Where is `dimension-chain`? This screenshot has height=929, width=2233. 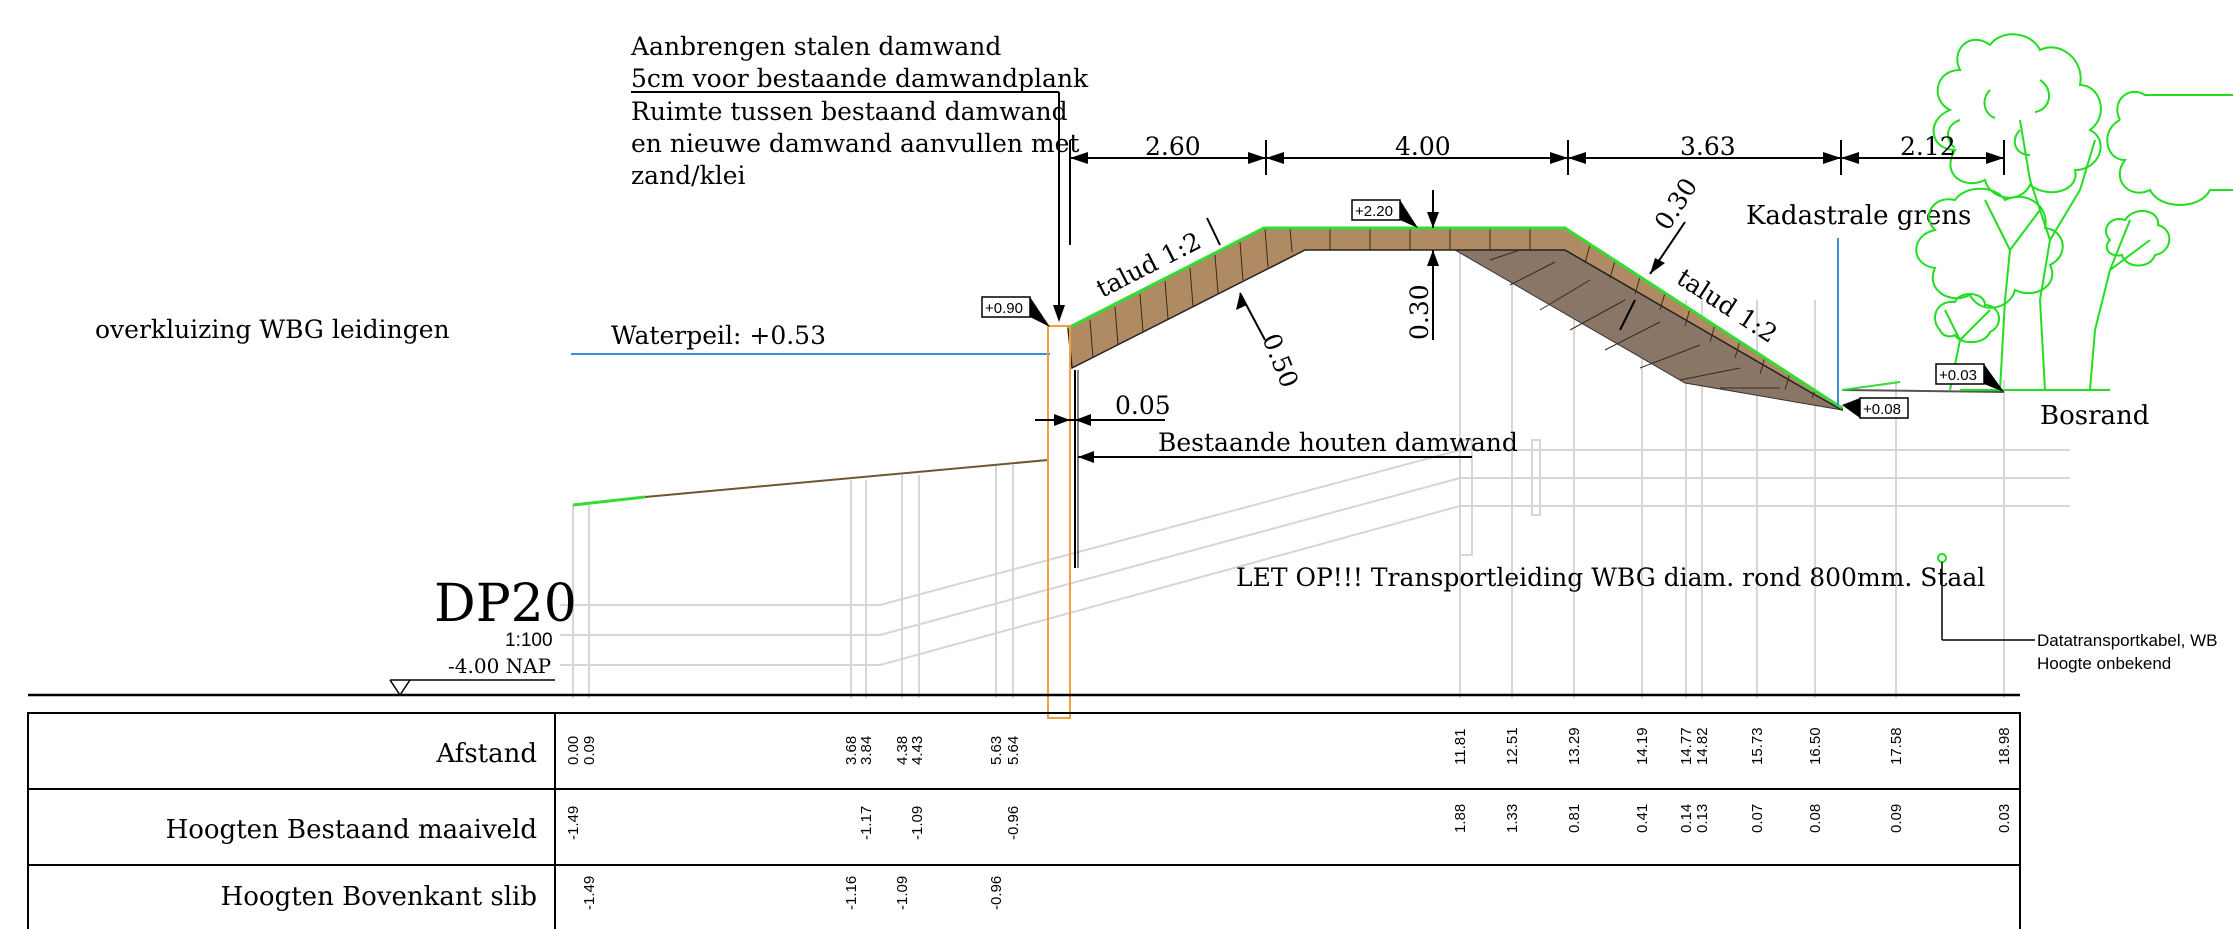 dimension-chain is located at coordinates (1537, 192).